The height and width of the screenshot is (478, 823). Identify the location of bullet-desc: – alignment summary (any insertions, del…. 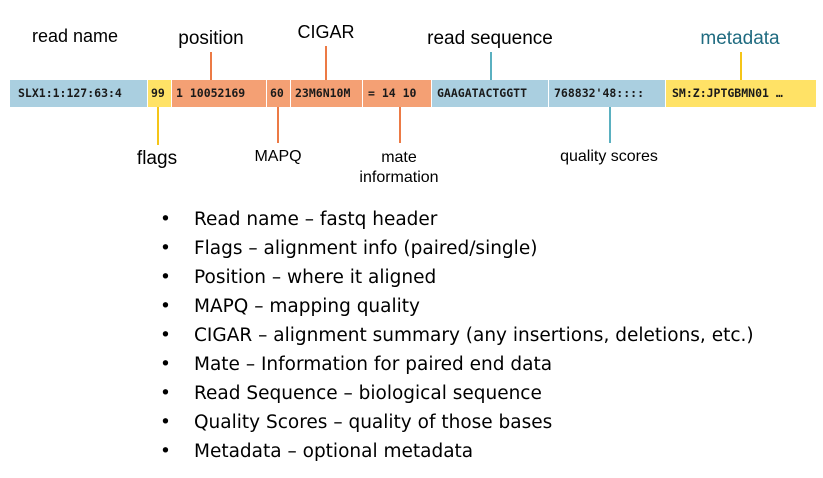
(503, 335).